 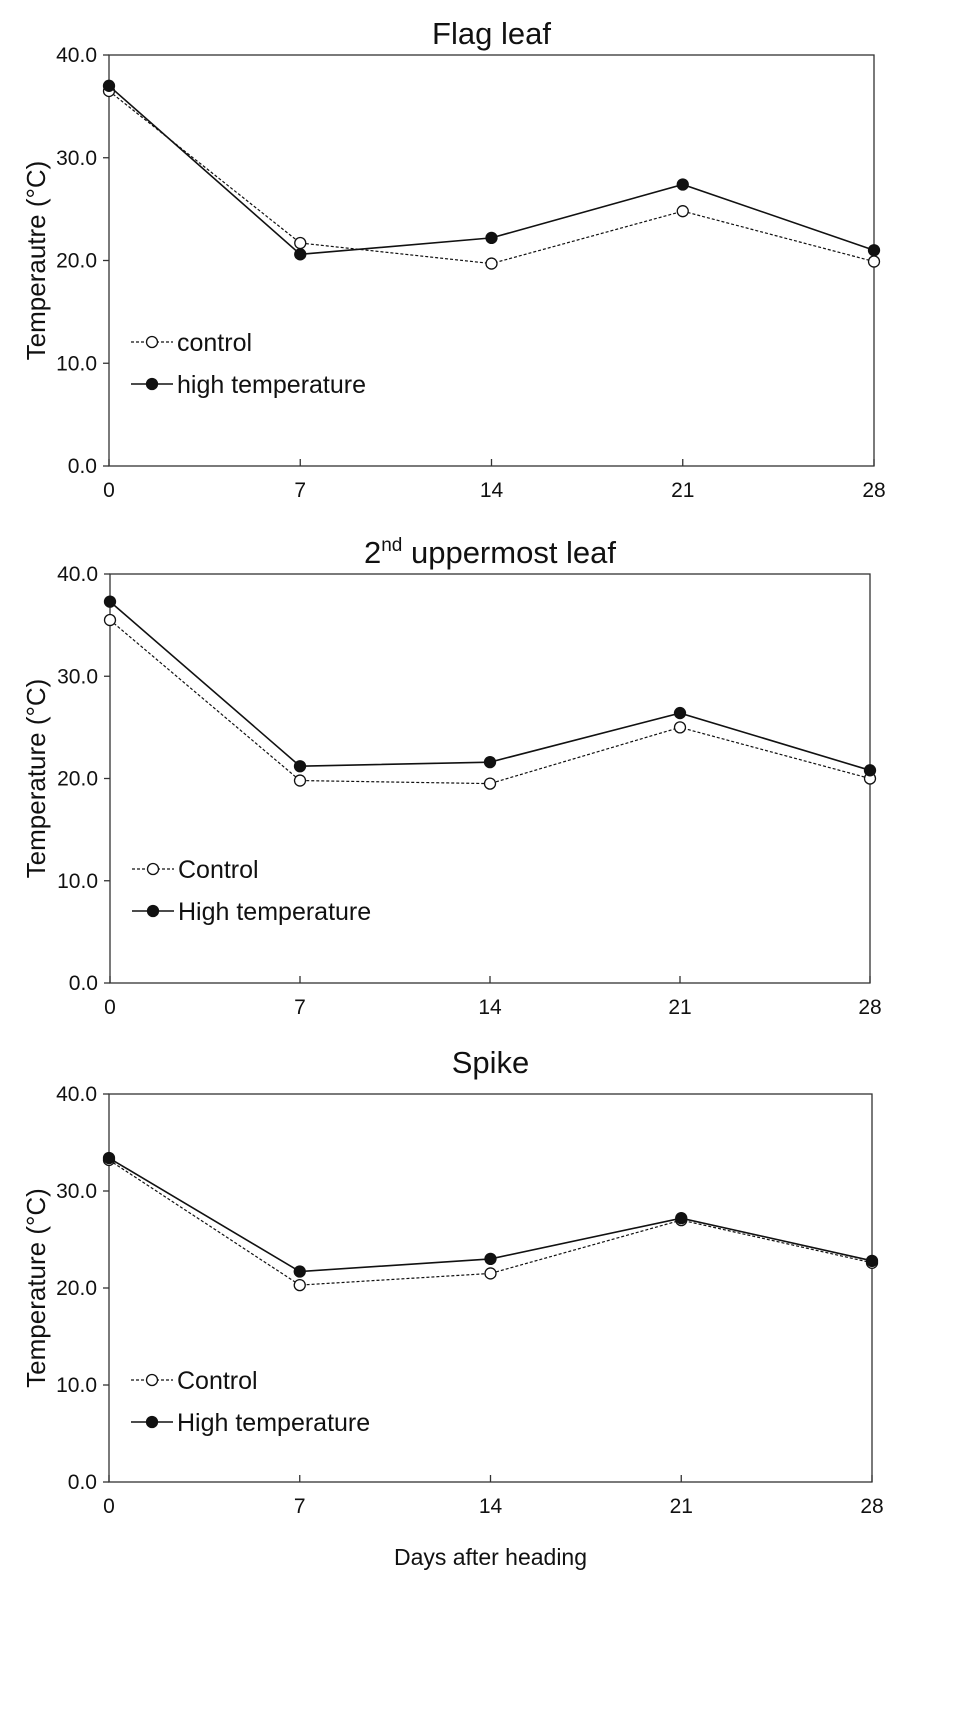 What do you see at coordinates (271, 385) in the screenshot?
I see `legend-label: high temperature` at bounding box center [271, 385].